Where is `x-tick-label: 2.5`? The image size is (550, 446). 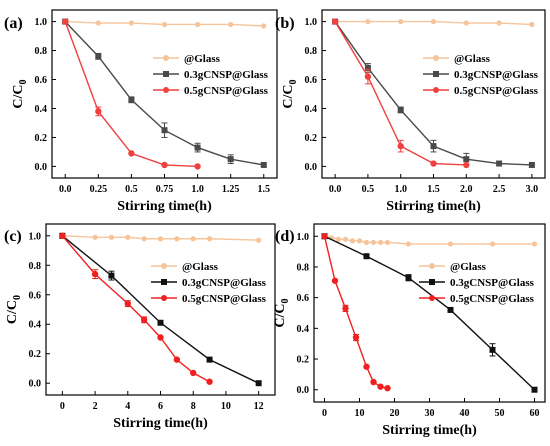
x-tick-label: 2.5 is located at coordinates (499, 189).